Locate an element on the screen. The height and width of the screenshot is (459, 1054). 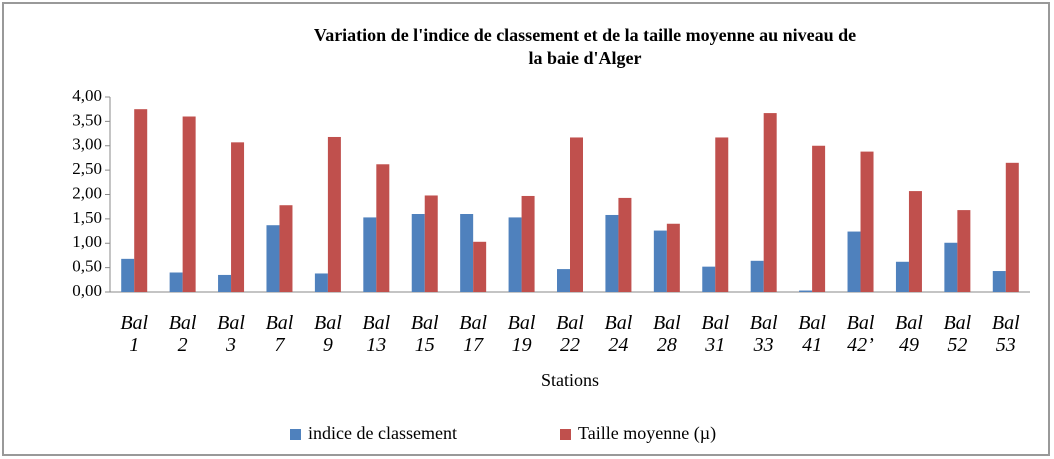
y-tick-label: 3,00 is located at coordinates (87, 144).